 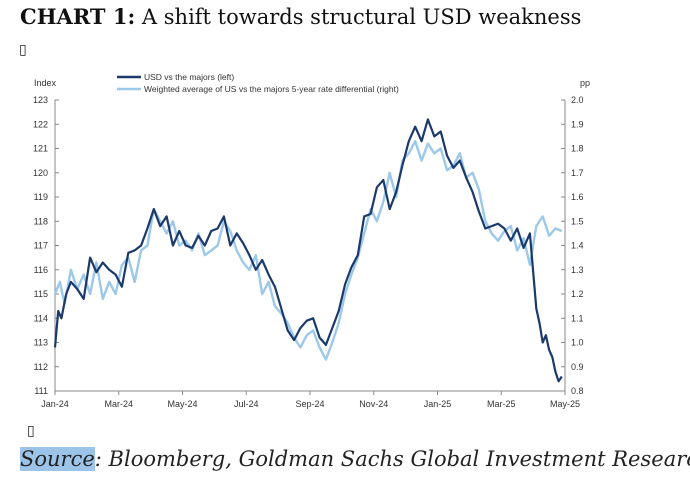 I want to click on right-axis-title: pp, so click(x=585, y=83).